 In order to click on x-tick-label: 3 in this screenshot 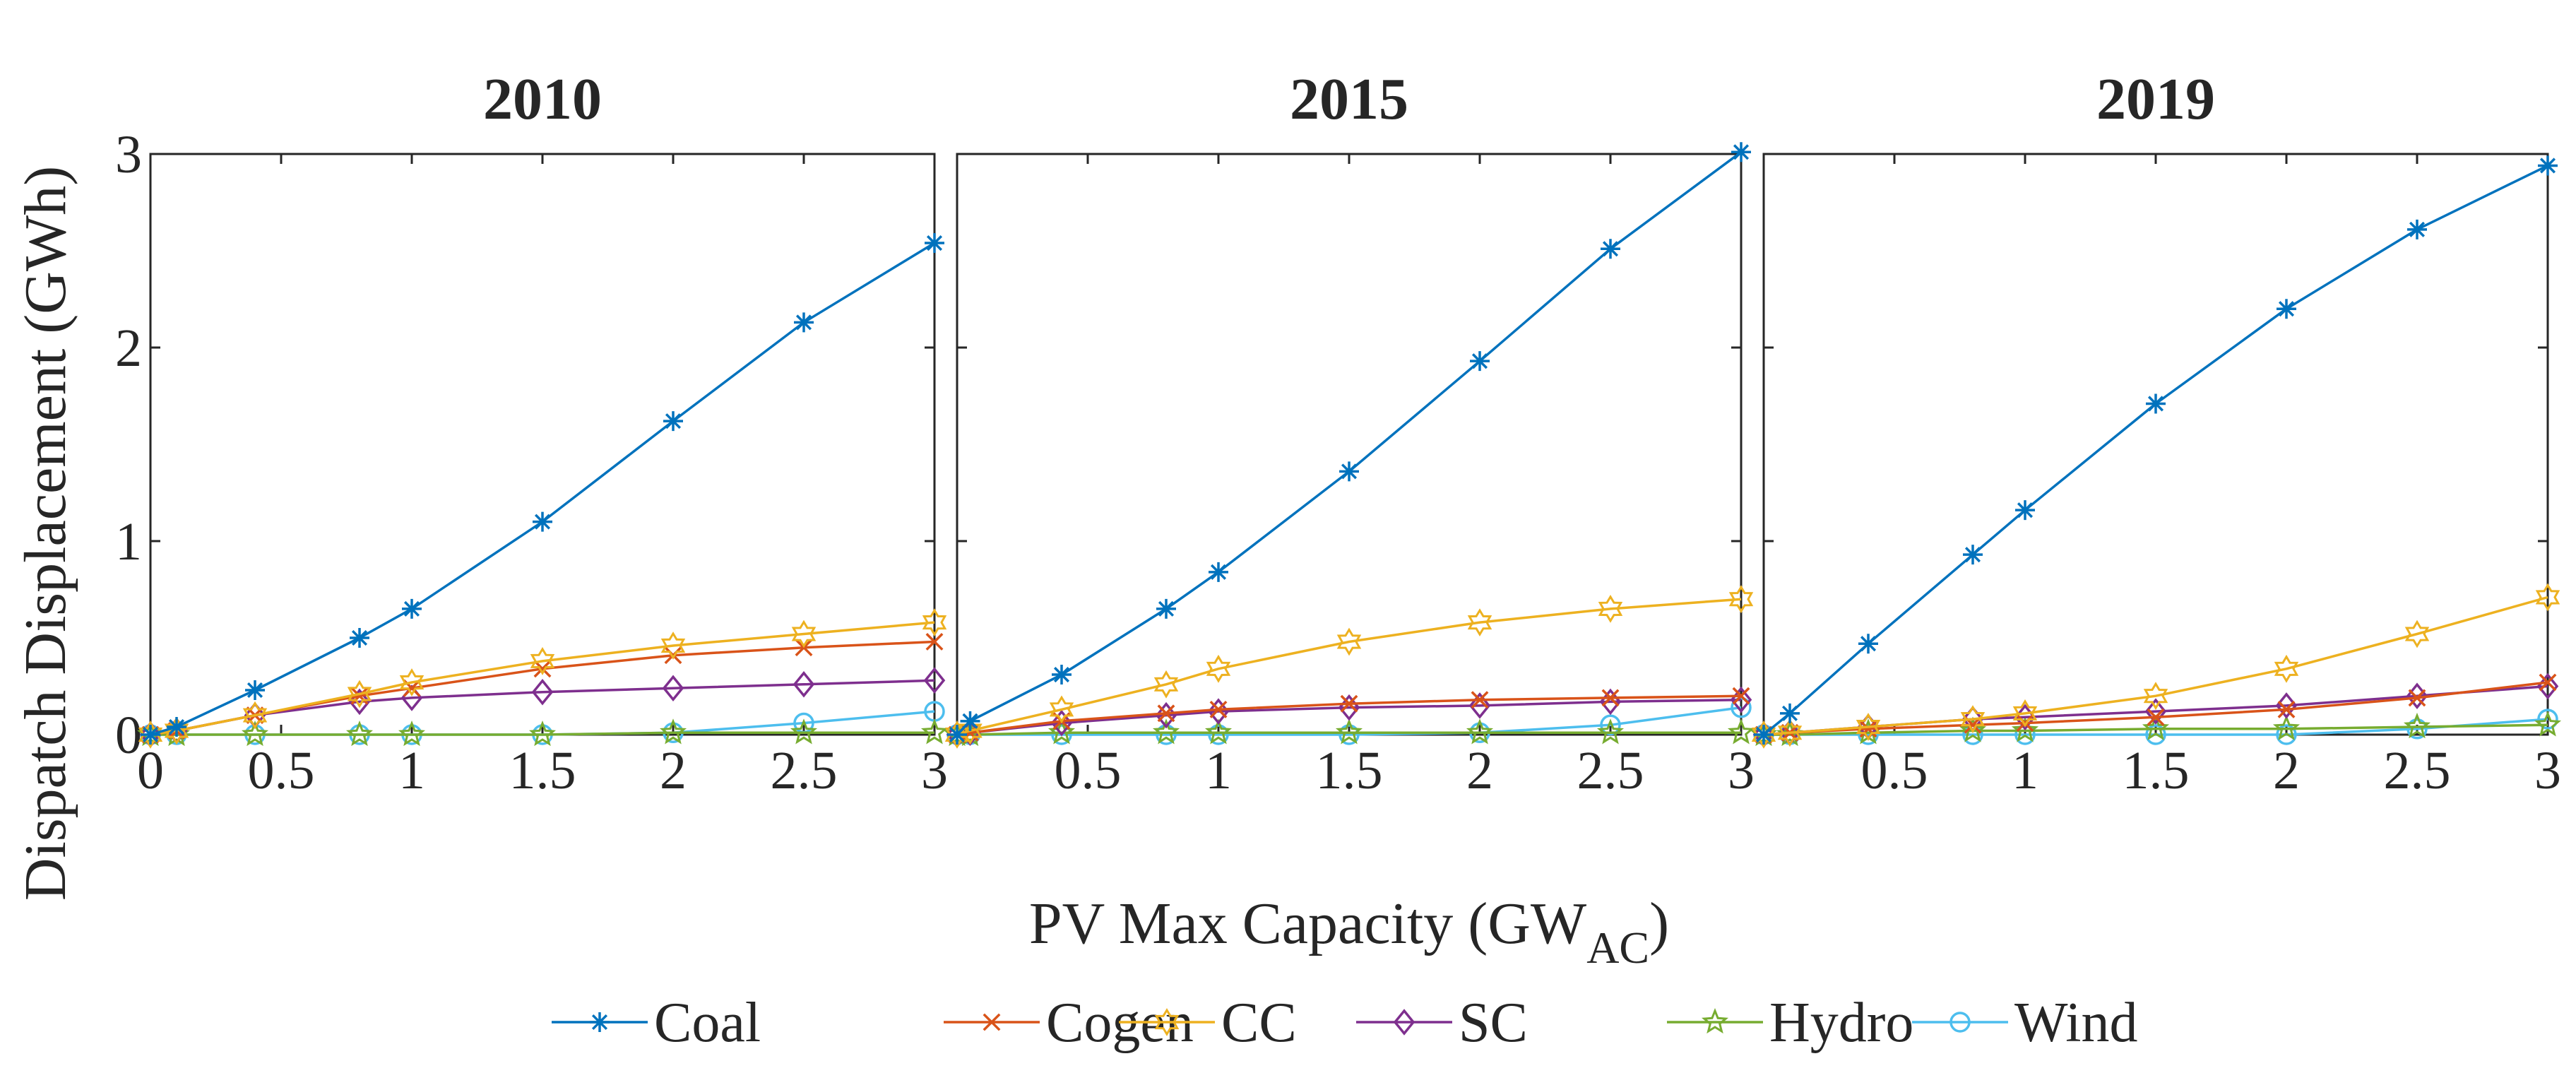, I will do `click(2547, 771)`.